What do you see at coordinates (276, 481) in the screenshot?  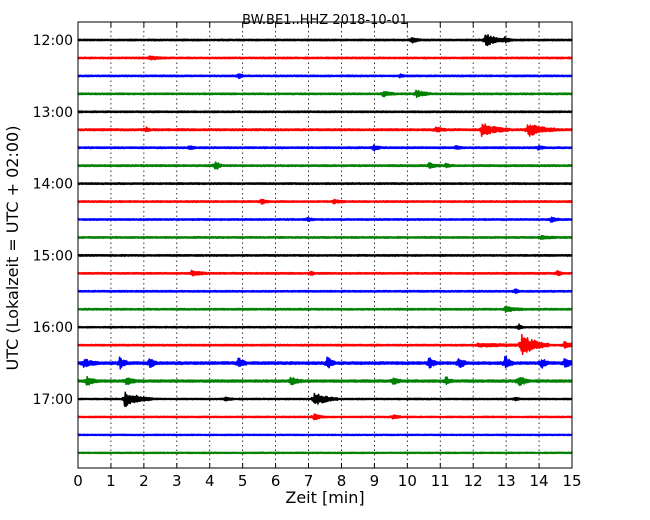 I see `x-tick-label: 6` at bounding box center [276, 481].